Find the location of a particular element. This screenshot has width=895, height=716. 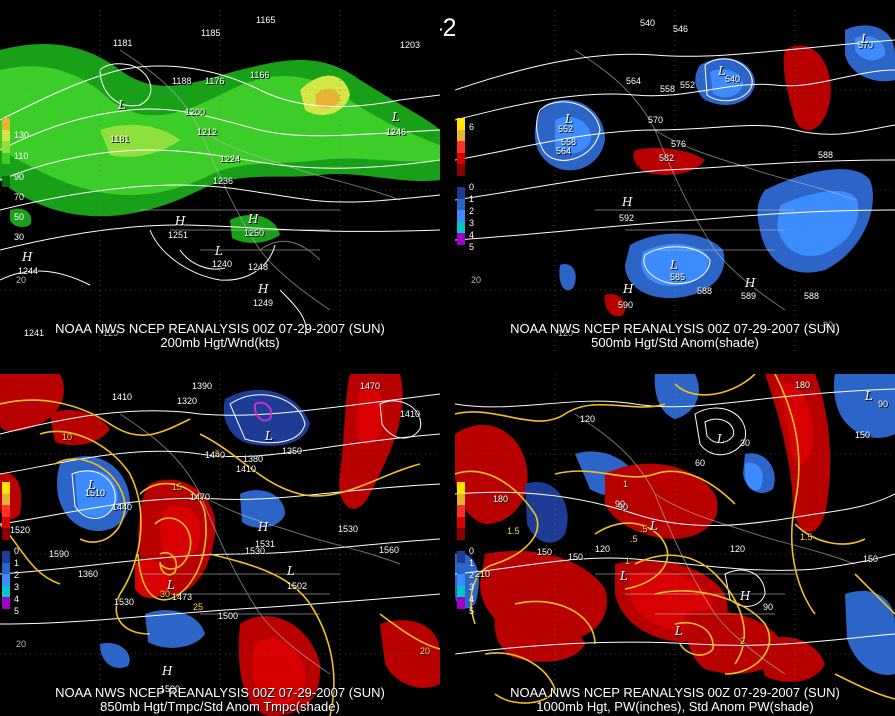

colorbar-label: 70 is located at coordinates (19, 197).